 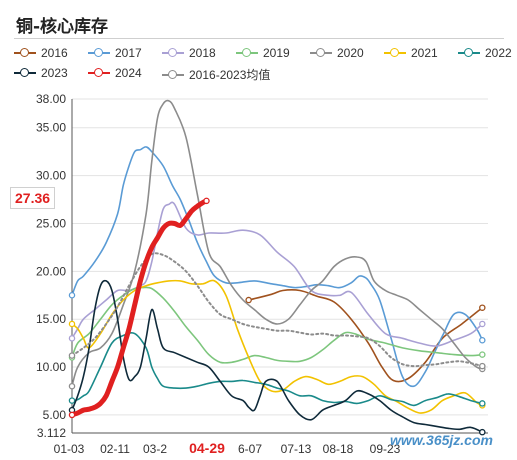 What do you see at coordinates (51, 128) in the screenshot?
I see `y-tick-label: 35.00` at bounding box center [51, 128].